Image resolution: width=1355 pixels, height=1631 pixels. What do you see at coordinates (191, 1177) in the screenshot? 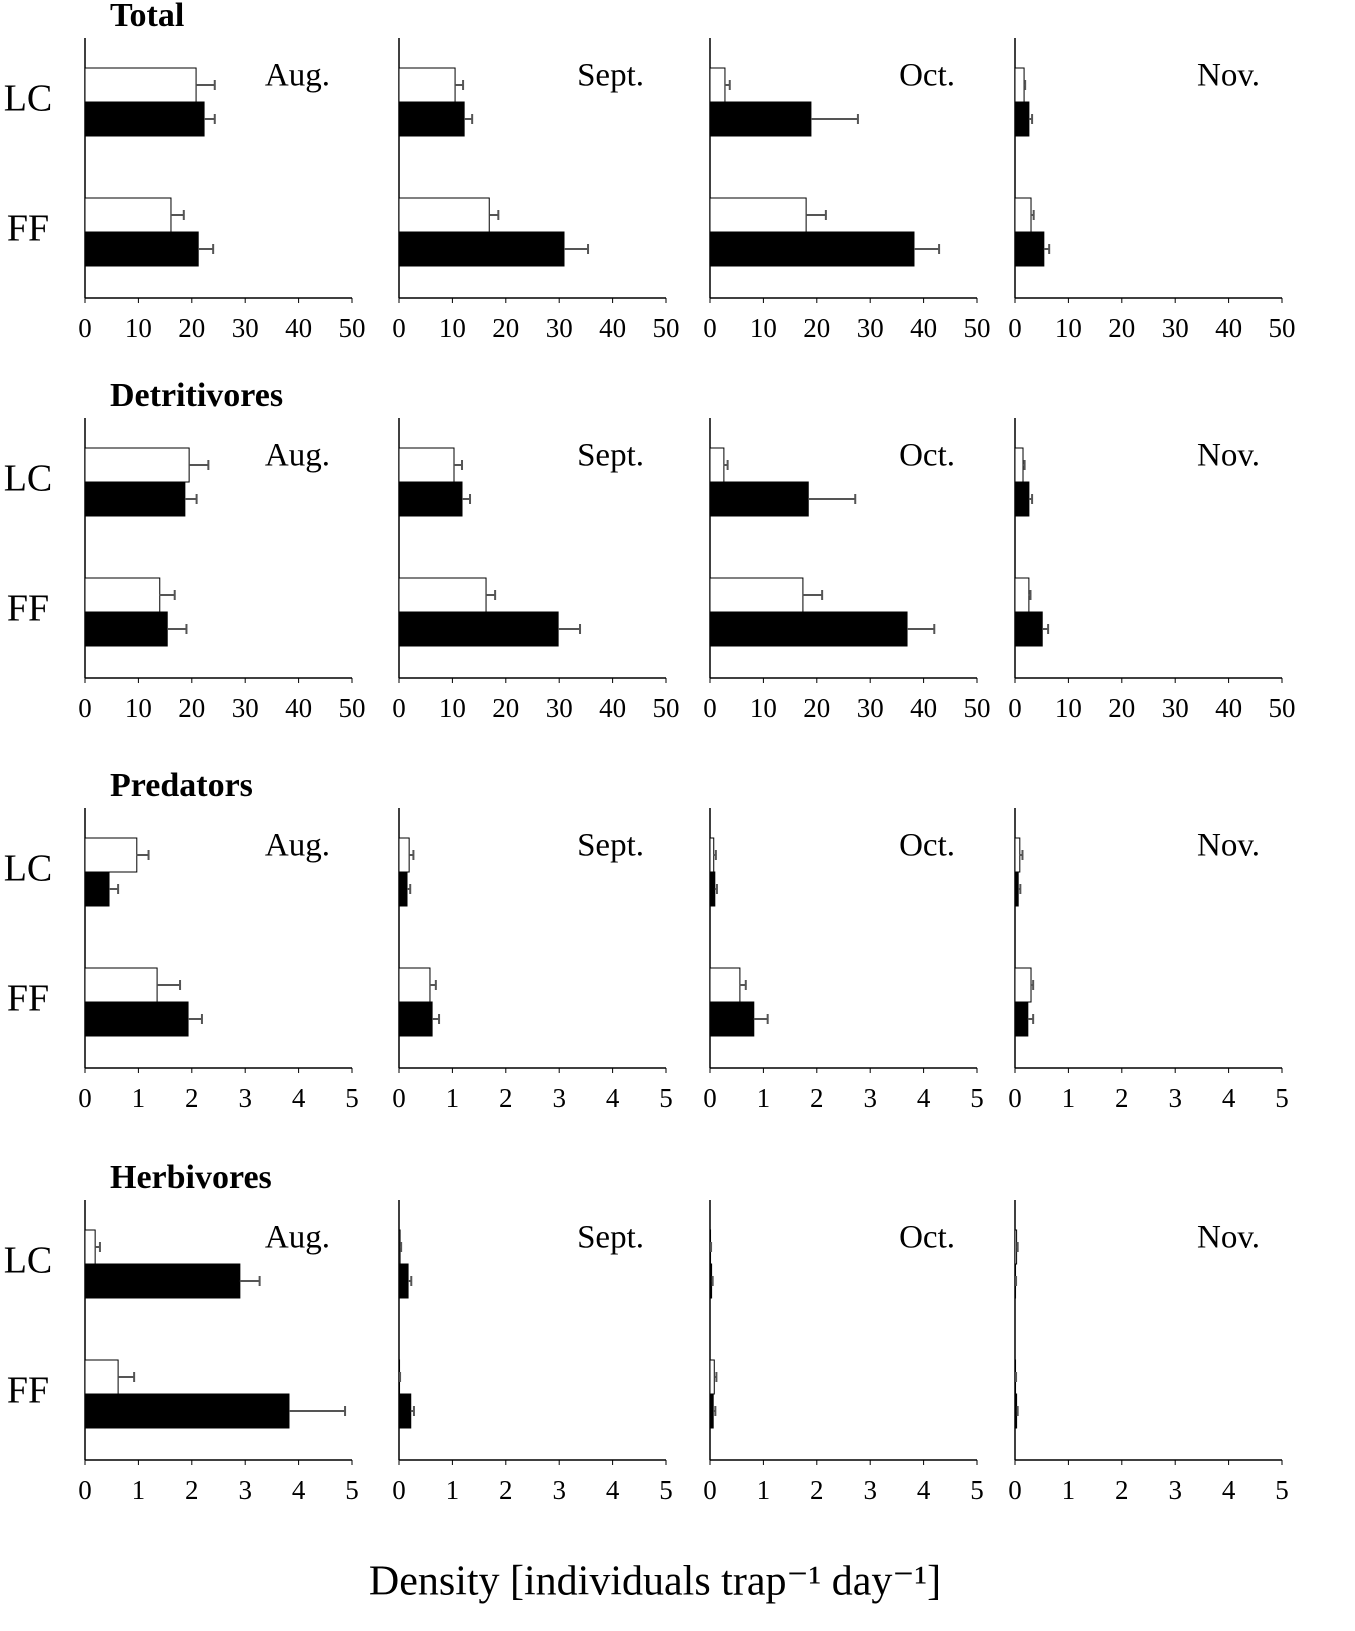
I see `panel-title: Herbivores` at bounding box center [191, 1177].